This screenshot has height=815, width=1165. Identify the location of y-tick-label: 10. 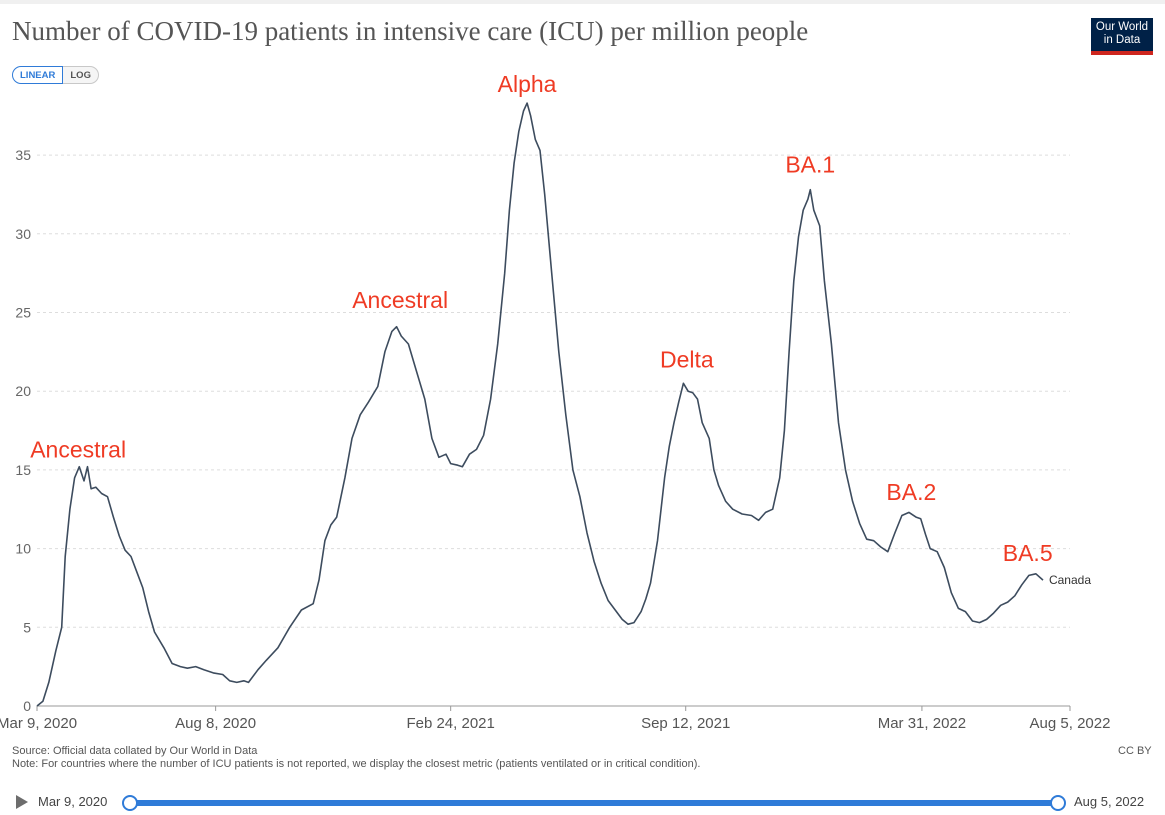
(23, 549).